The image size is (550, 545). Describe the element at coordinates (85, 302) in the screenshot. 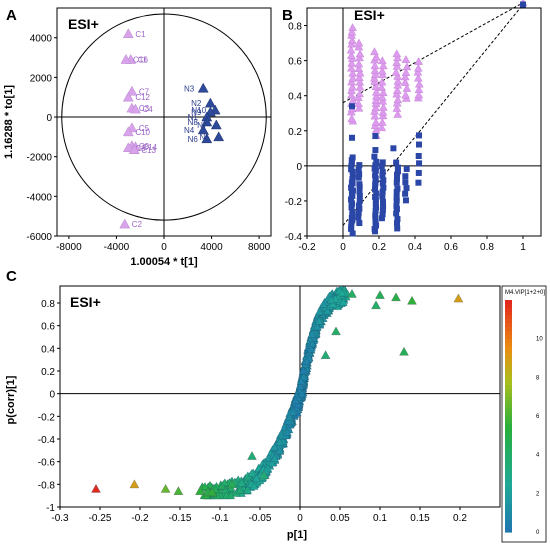

I see `mode-label: ESI+` at that location.